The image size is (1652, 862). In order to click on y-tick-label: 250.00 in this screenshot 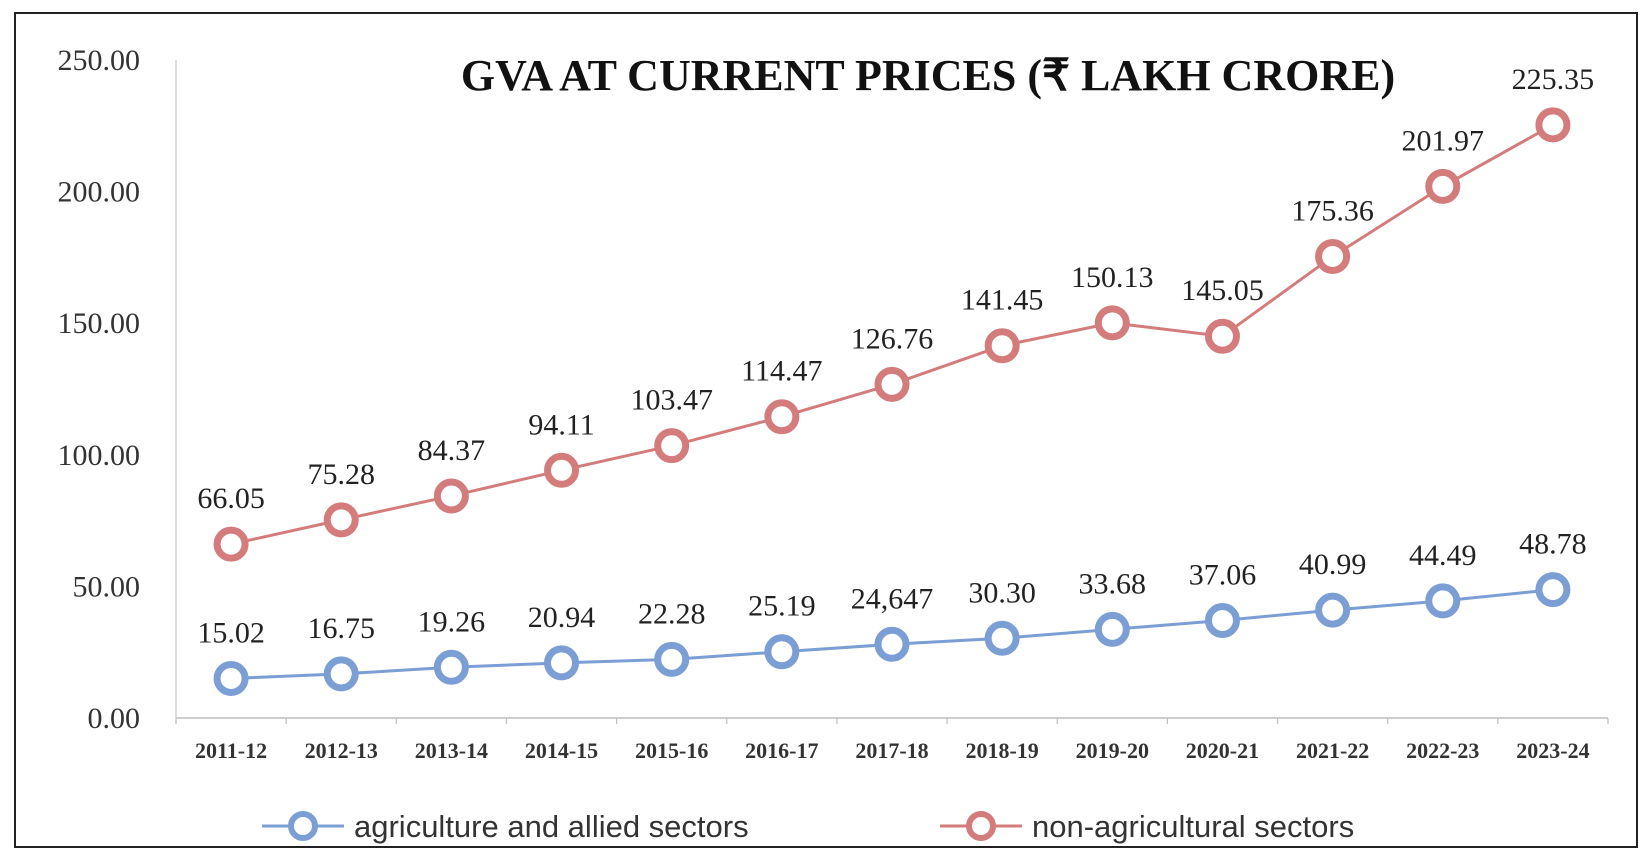, I will do `click(99, 60)`.